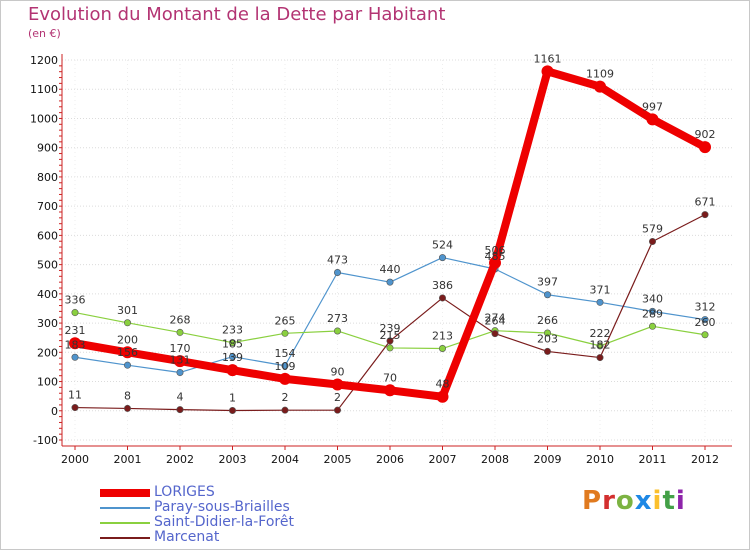 The image size is (750, 550). I want to click on data-label: 274, so click(495, 318).